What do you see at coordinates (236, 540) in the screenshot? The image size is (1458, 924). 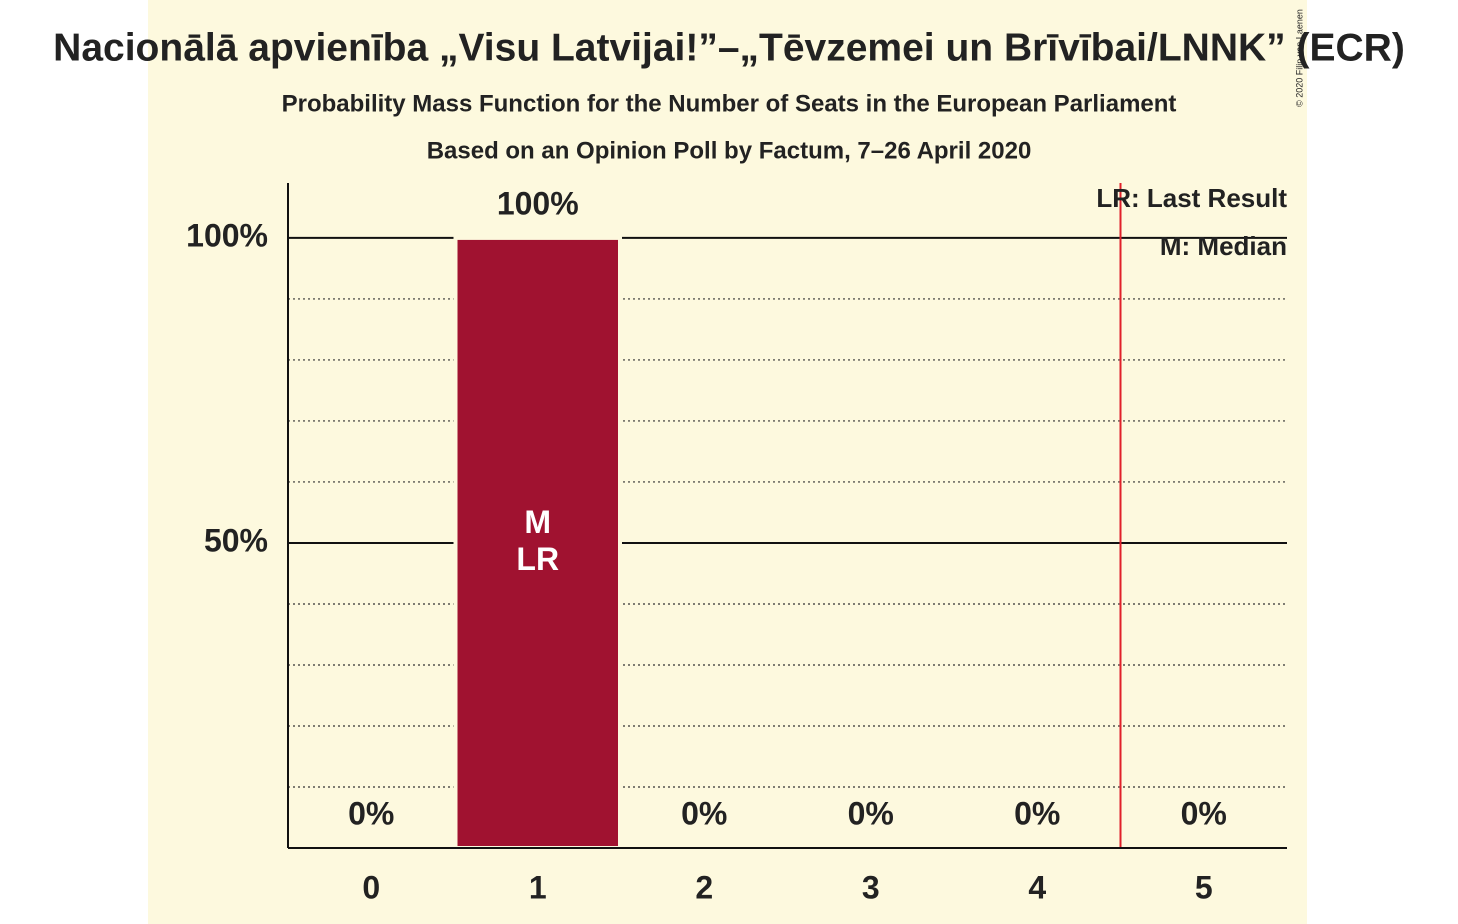 I see `y-tick-label: 50%` at bounding box center [236, 540].